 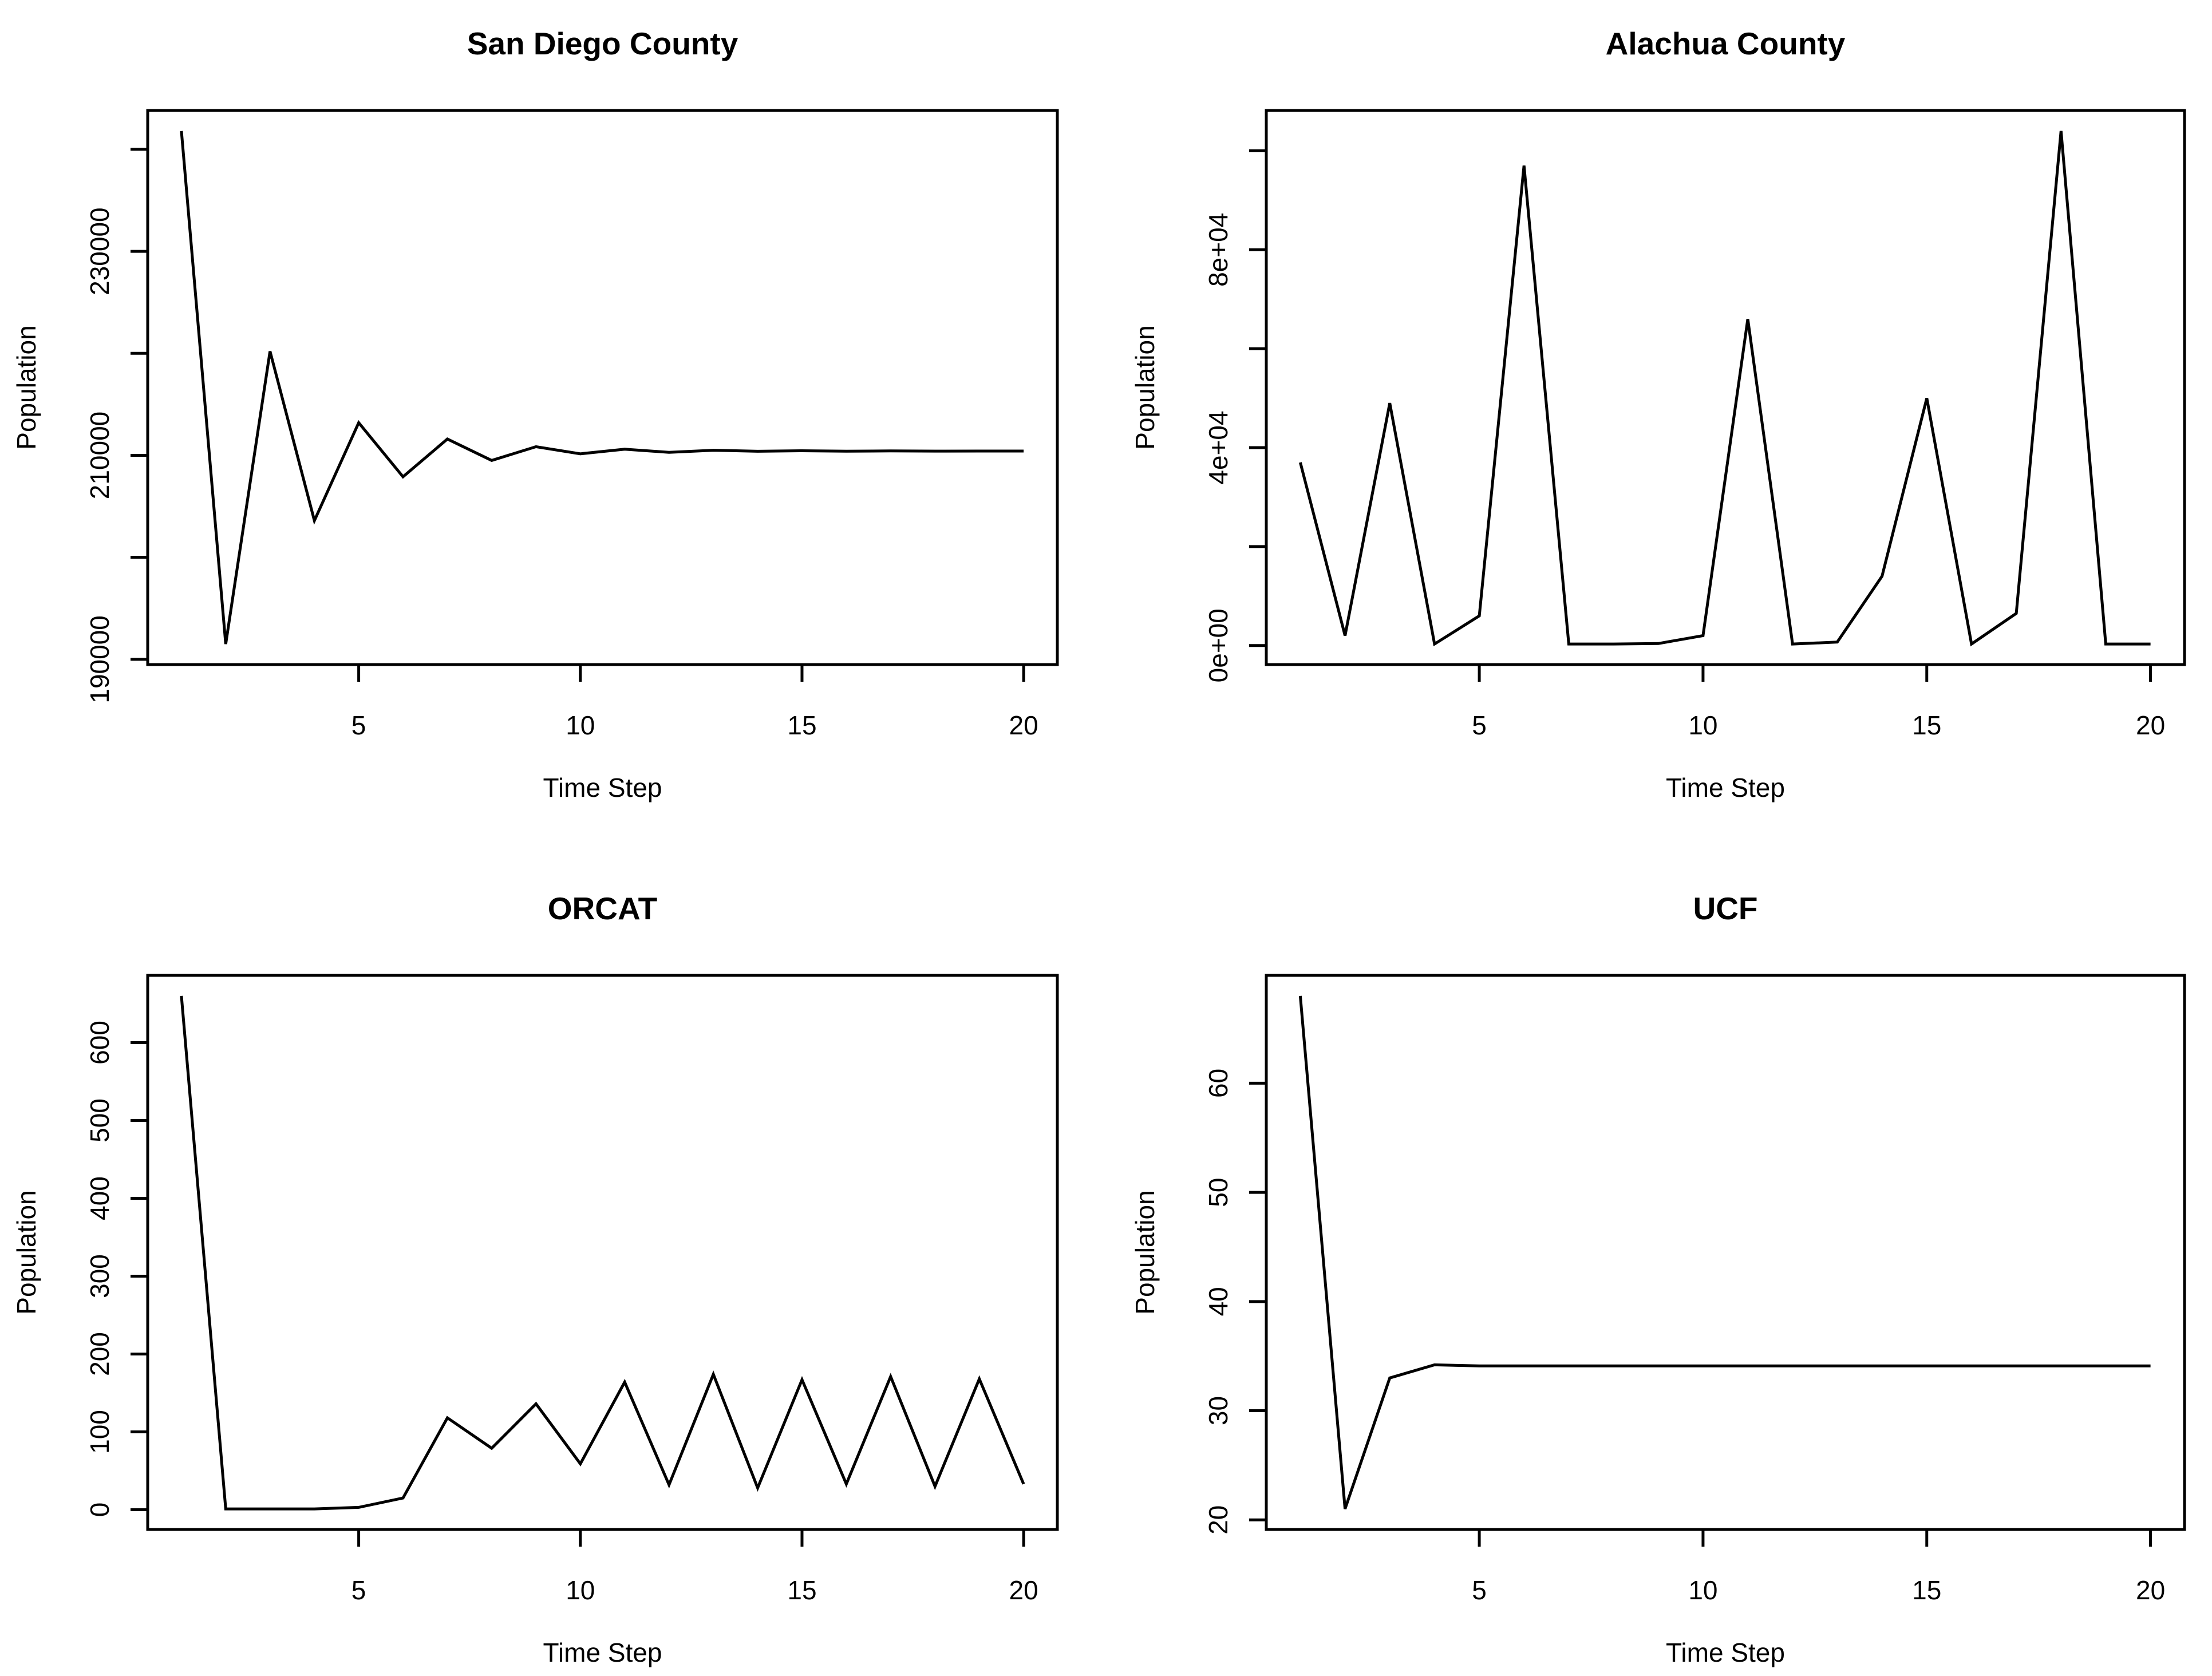 What do you see at coordinates (99, 1354) in the screenshot?
I see `y-tick-label: 200` at bounding box center [99, 1354].